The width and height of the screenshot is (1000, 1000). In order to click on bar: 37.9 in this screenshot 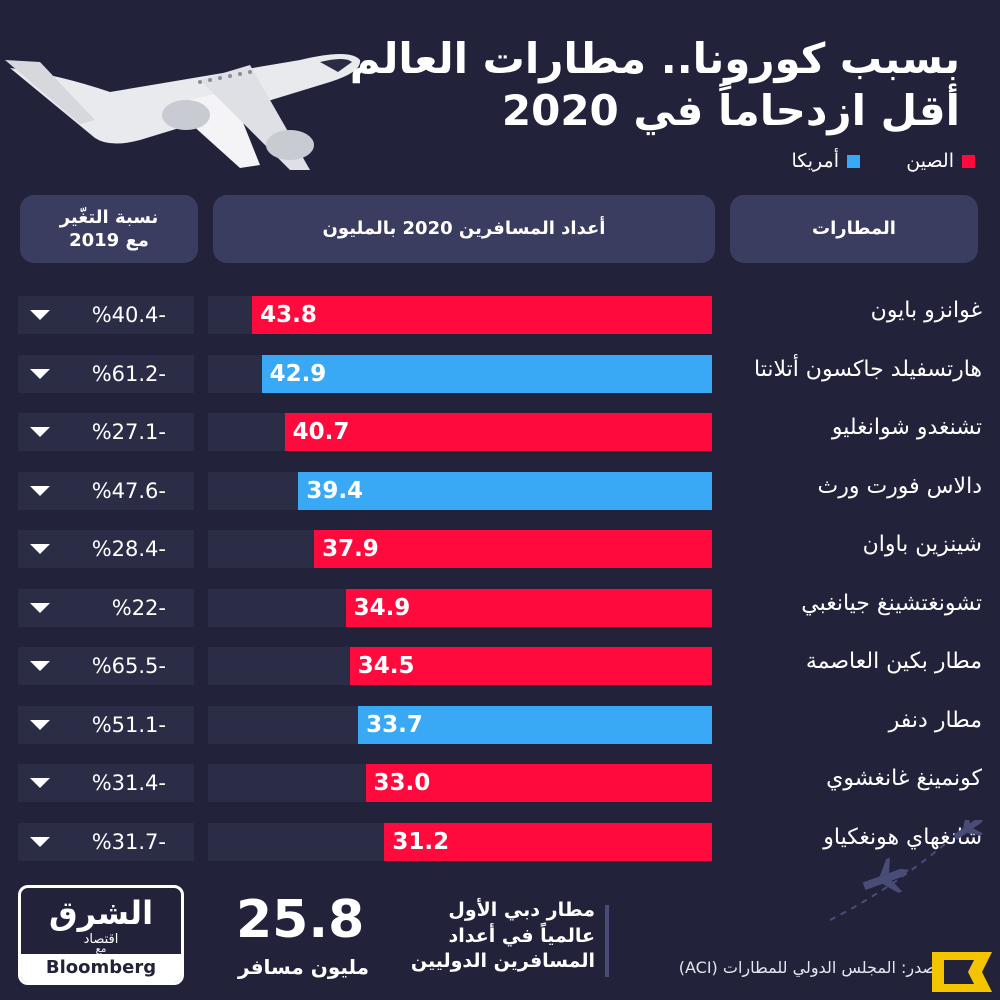, I will do `click(513, 549)`.